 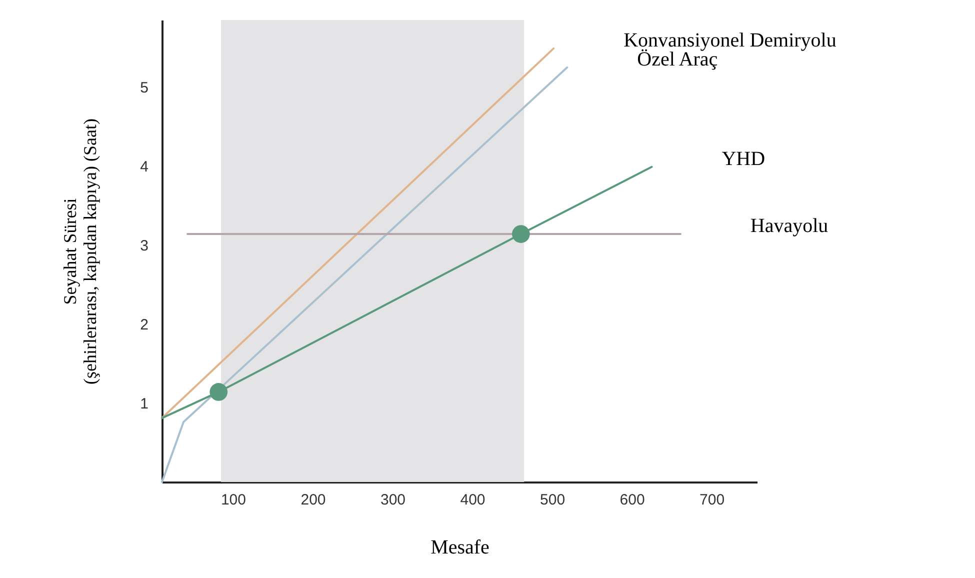 I want to click on text: Havayolu, so click(x=789, y=226).